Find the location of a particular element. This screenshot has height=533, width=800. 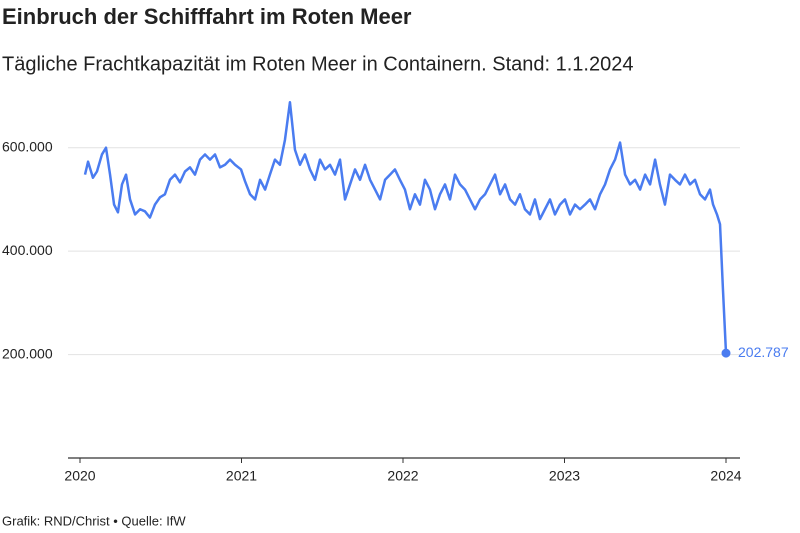

y-tick-label: 600.000 is located at coordinates (27, 146).